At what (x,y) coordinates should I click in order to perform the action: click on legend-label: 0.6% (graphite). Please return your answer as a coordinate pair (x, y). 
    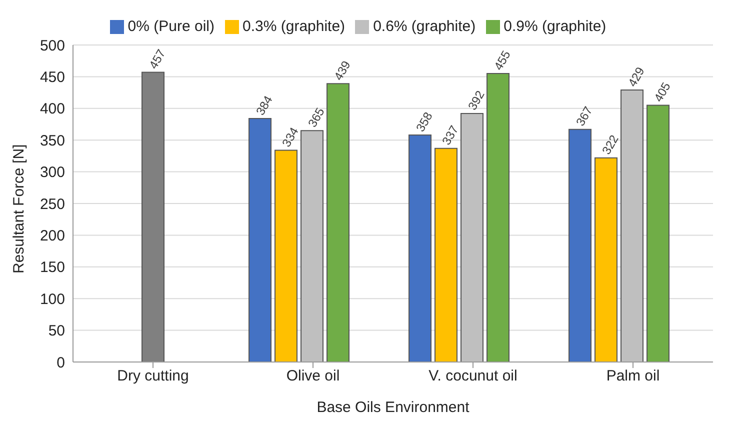
    Looking at the image, I should click on (424, 26).